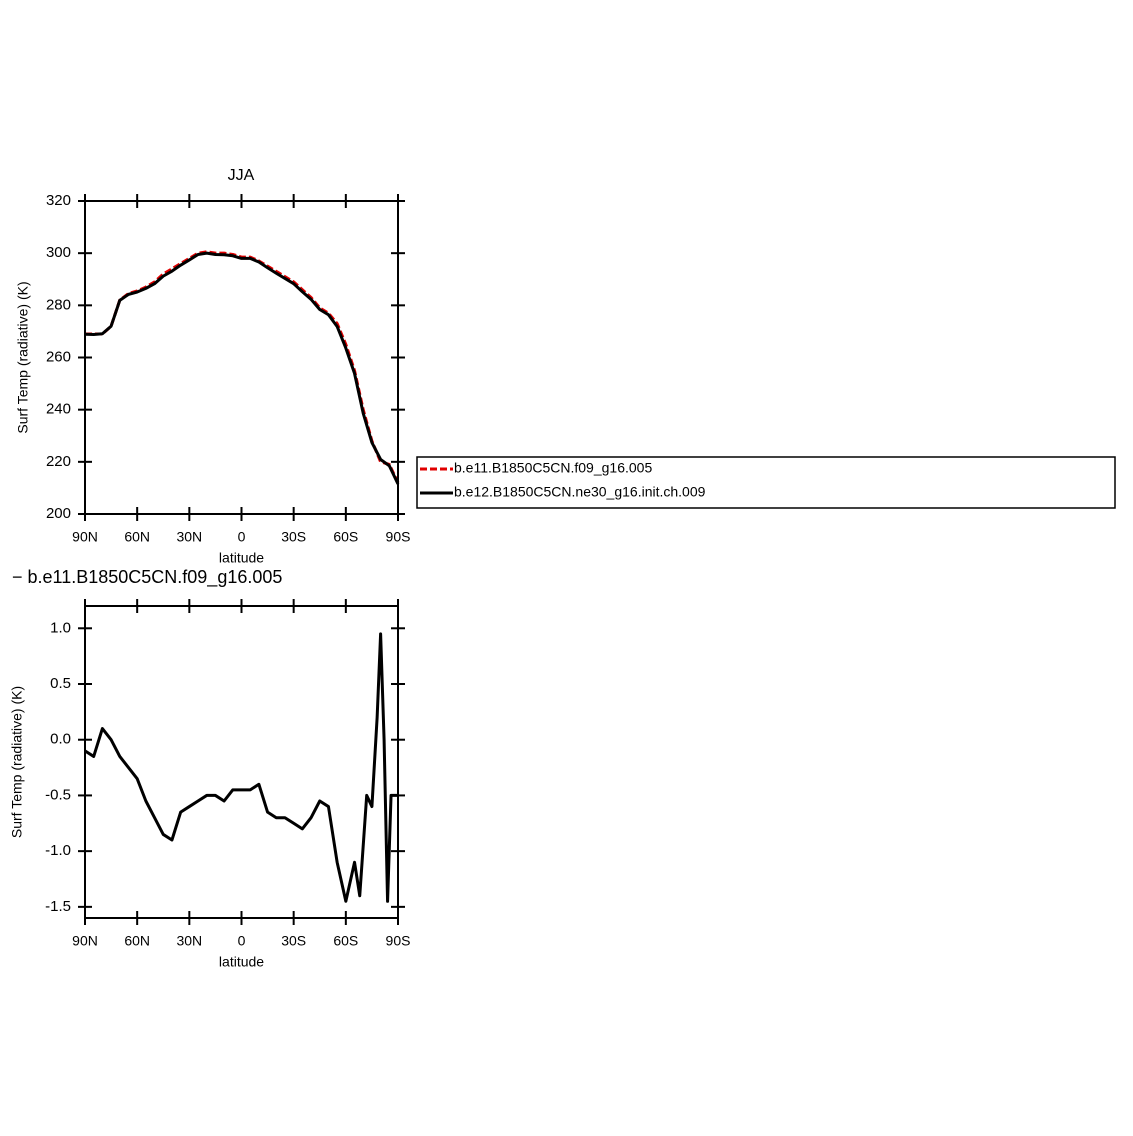  What do you see at coordinates (58, 356) in the screenshot?
I see `y-tick-label: 260` at bounding box center [58, 356].